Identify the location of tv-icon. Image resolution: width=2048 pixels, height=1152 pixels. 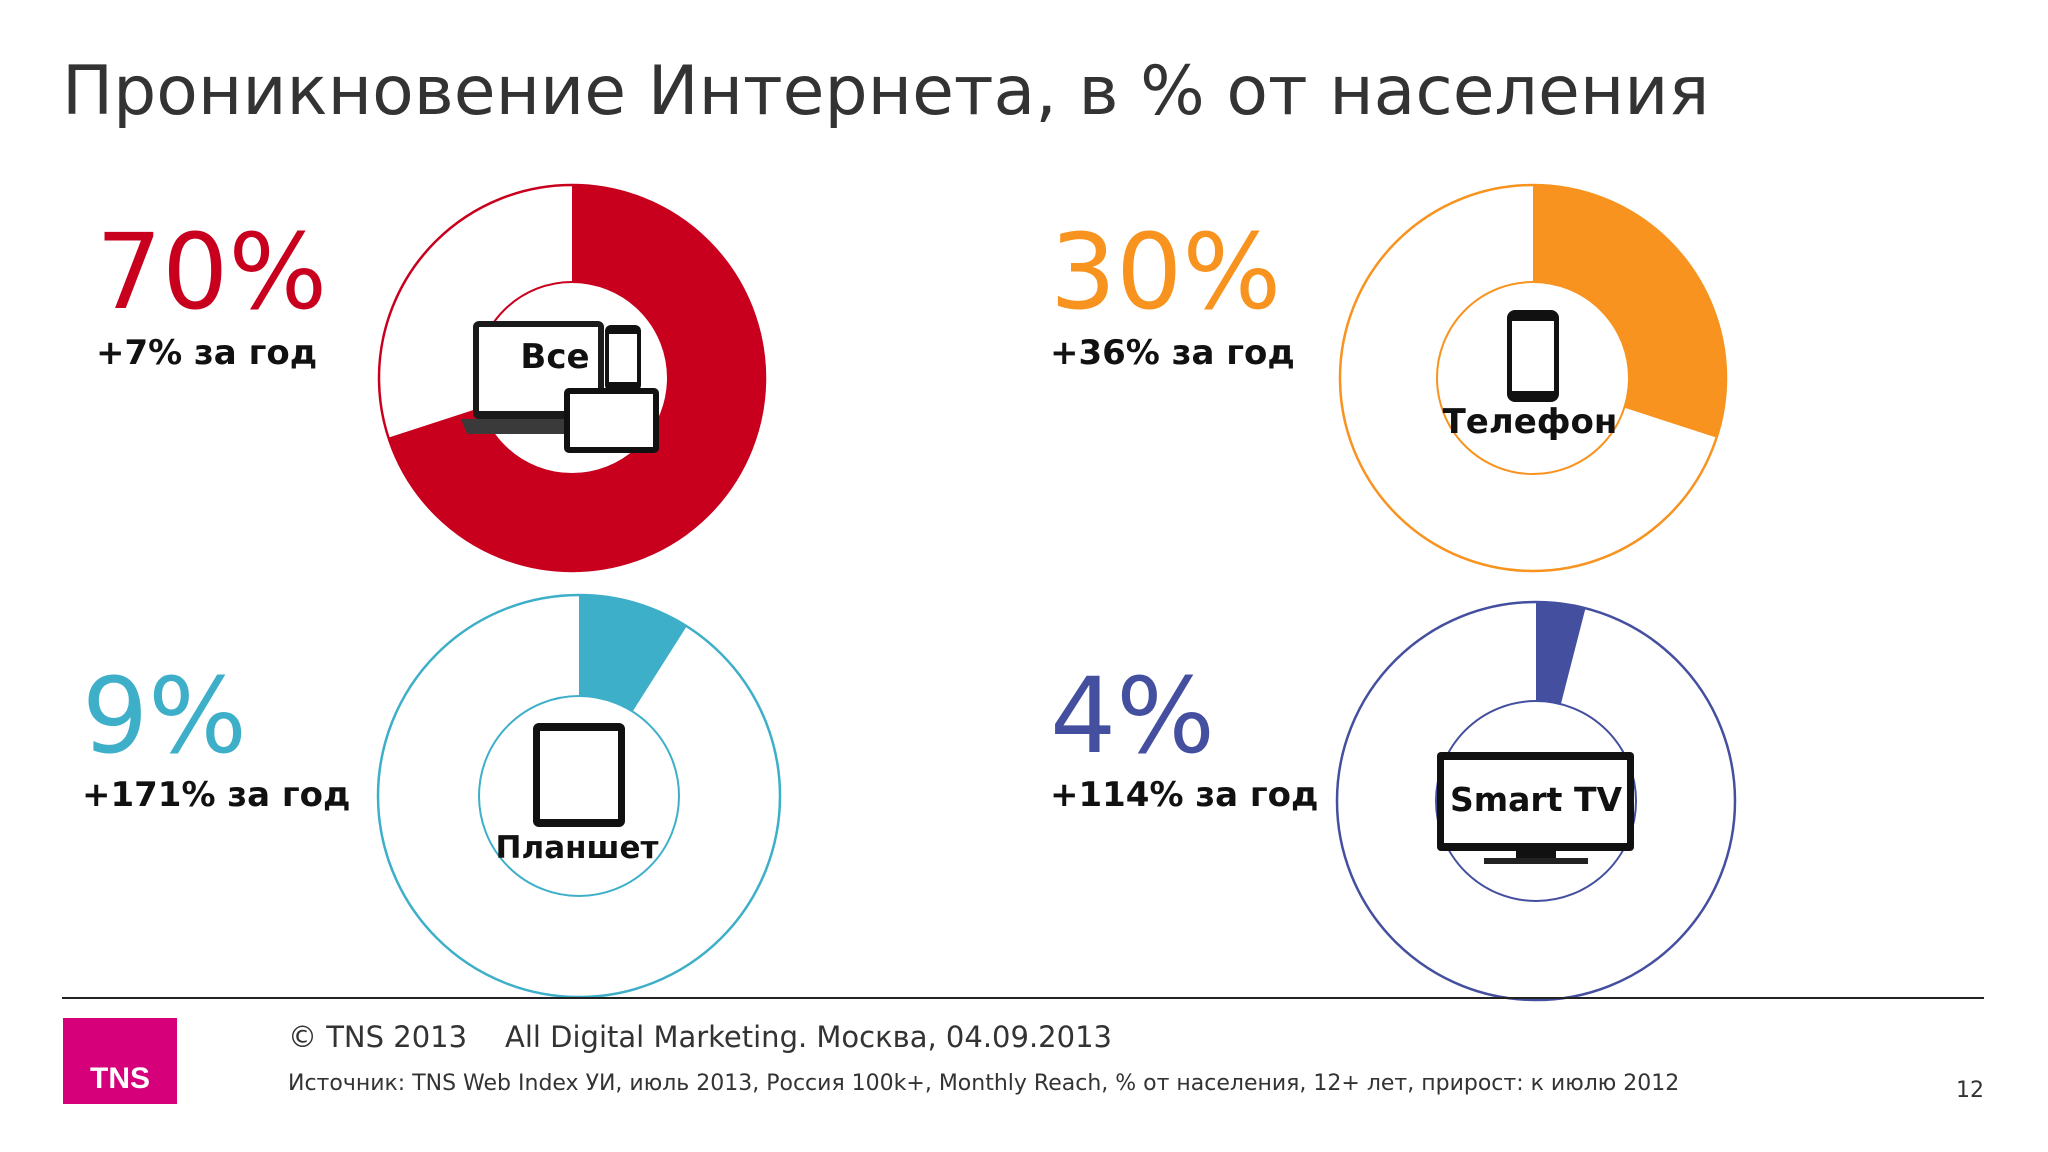
(1535, 808).